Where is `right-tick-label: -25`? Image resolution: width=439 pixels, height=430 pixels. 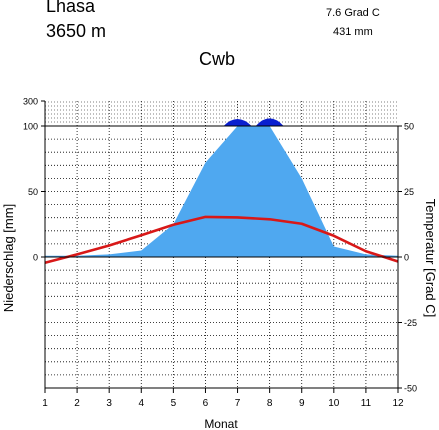
right-tick-label: -25 is located at coordinates (410, 323).